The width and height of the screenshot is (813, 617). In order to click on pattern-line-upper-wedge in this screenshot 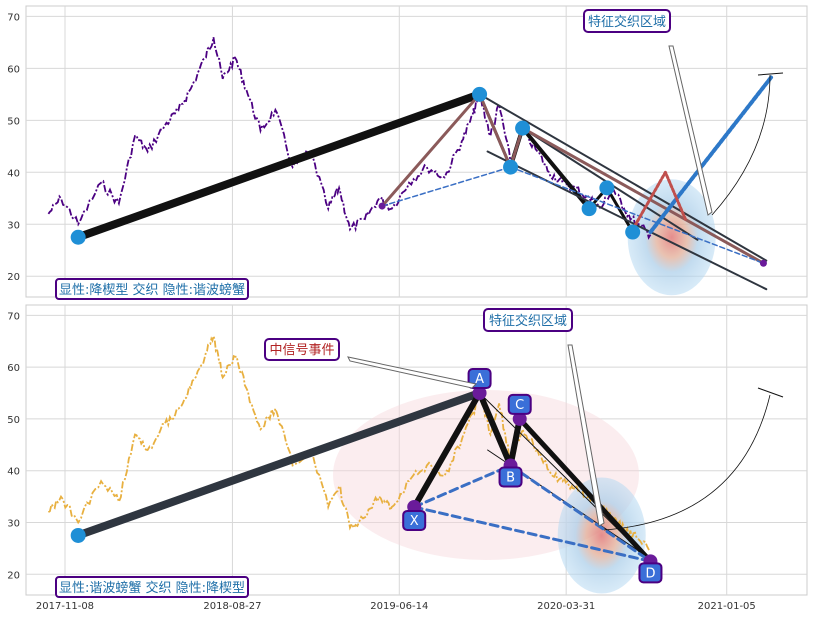, I will do `click(623, 177)`.